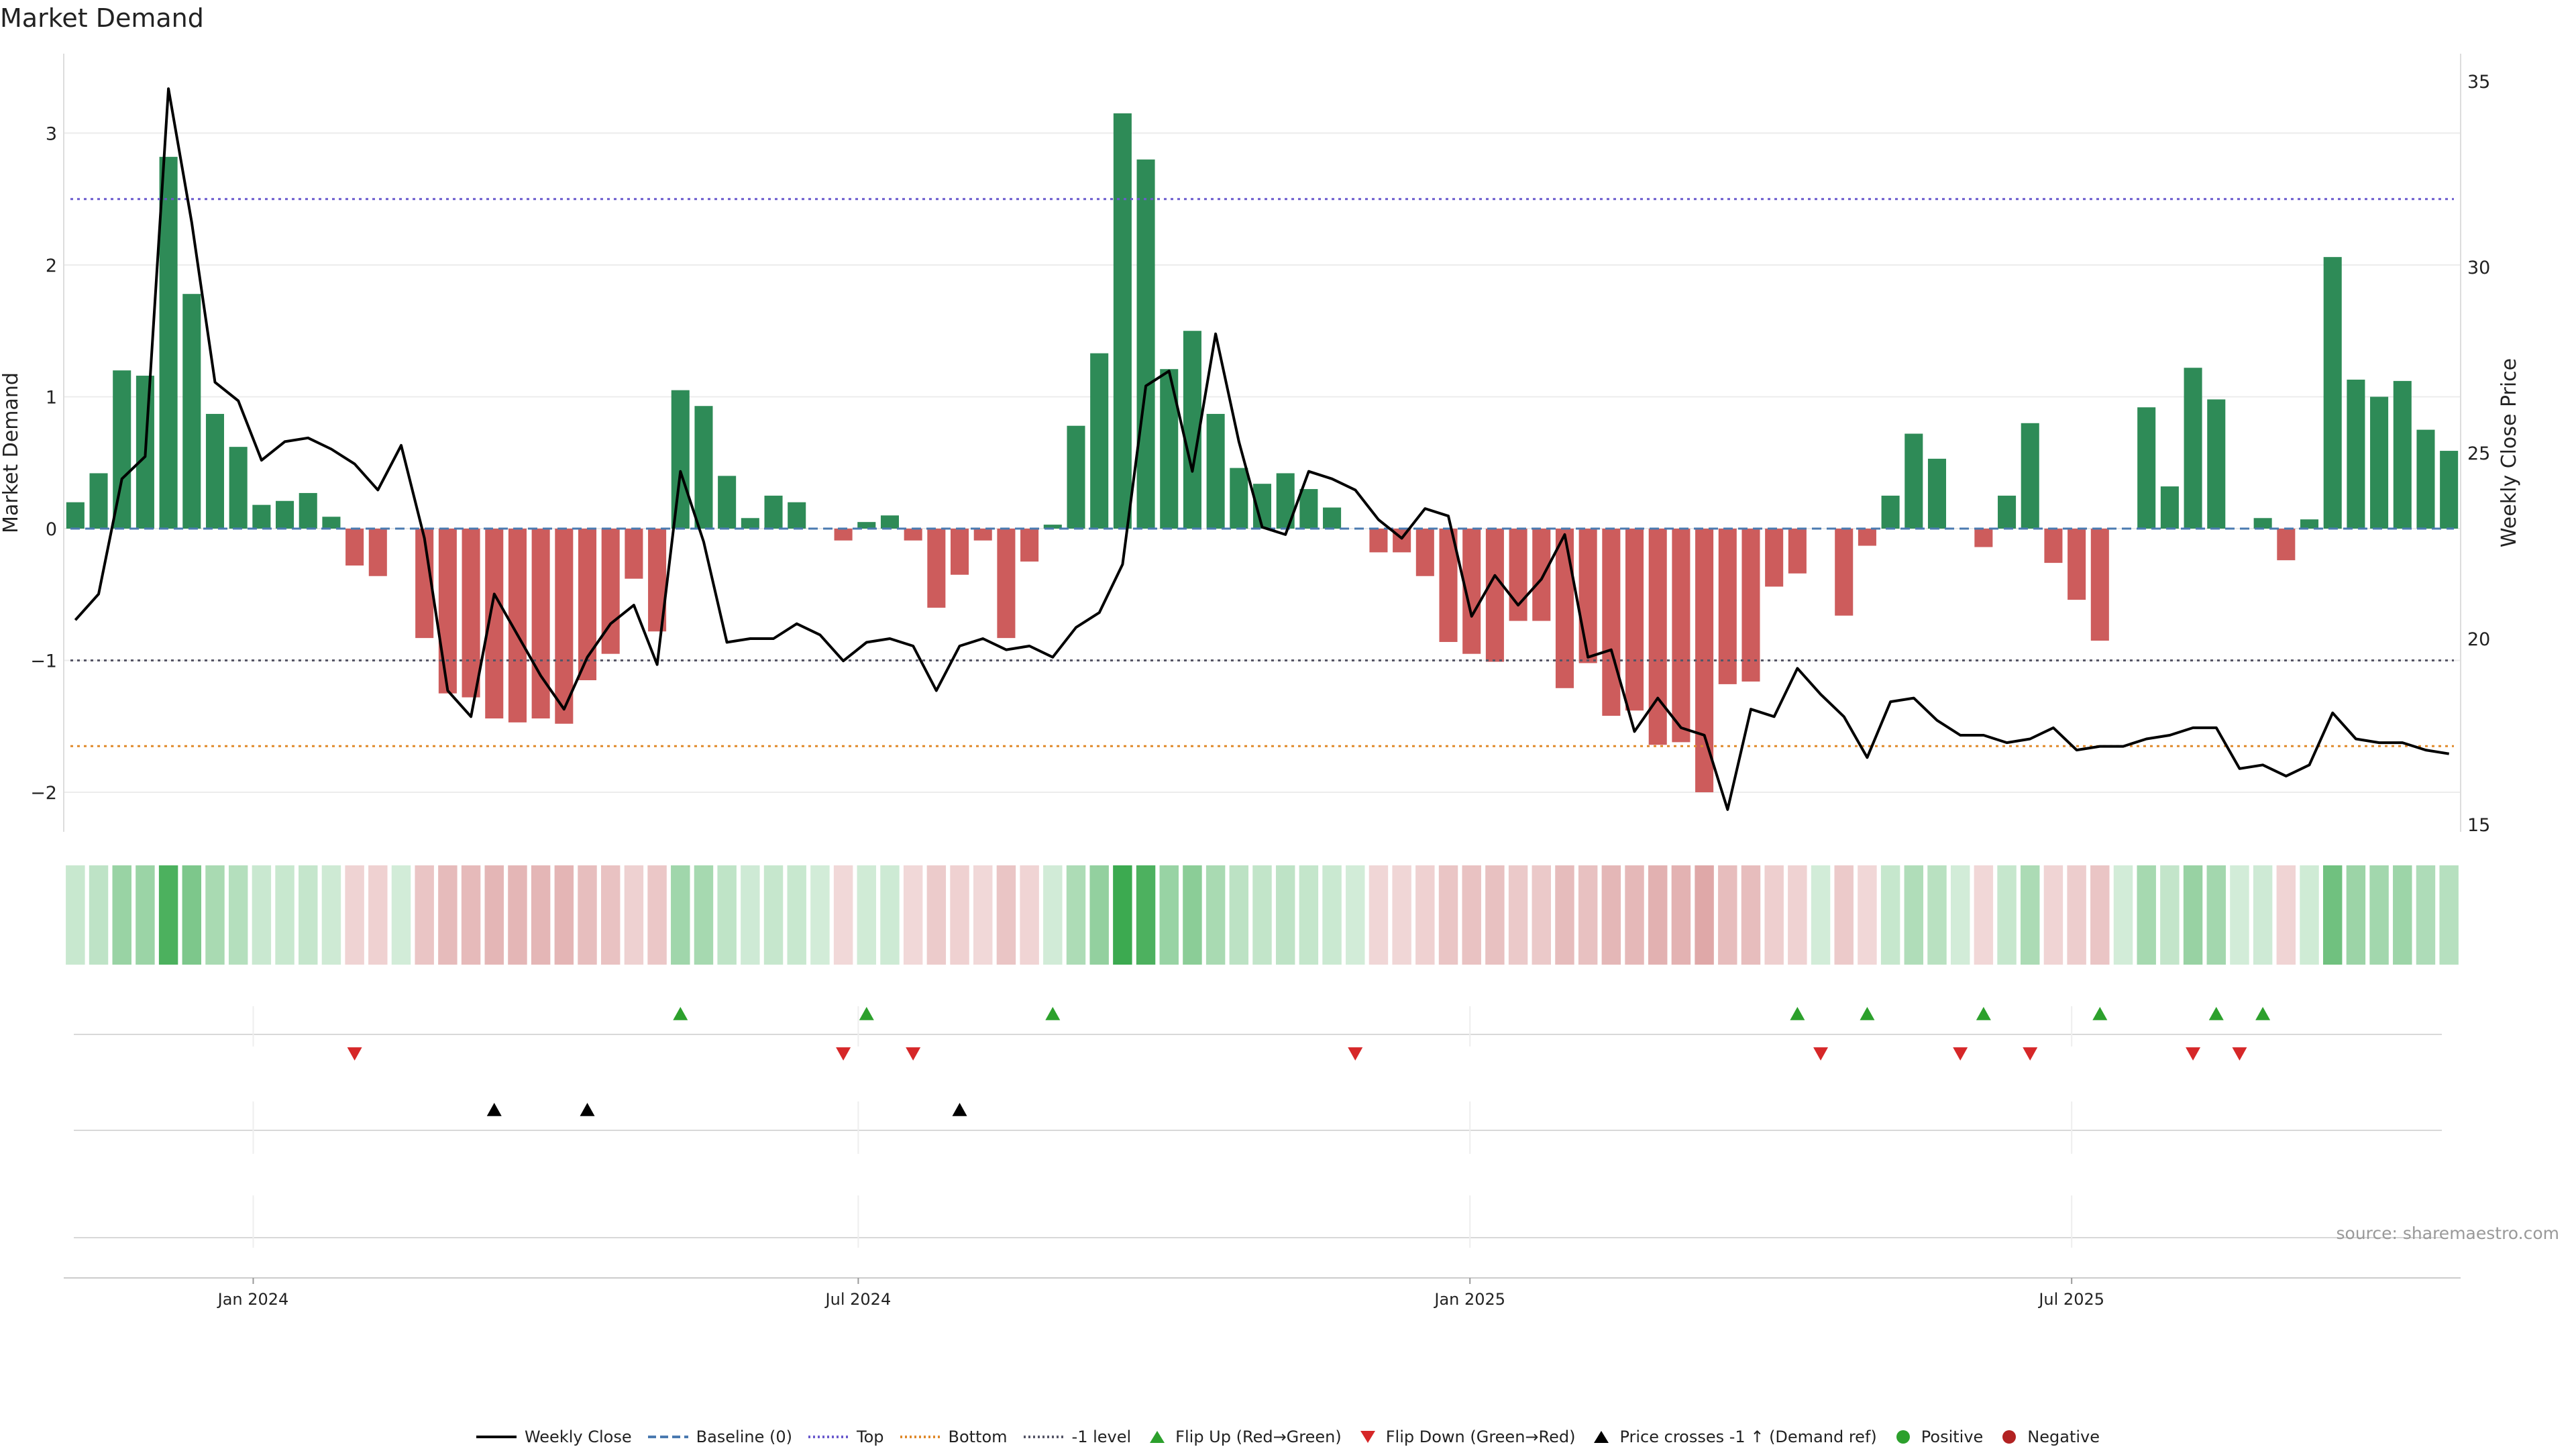 The width and height of the screenshot is (2576, 1453). Describe the element at coordinates (2070, 1299) in the screenshot. I see `x-tick-label: Jul 2025` at that location.